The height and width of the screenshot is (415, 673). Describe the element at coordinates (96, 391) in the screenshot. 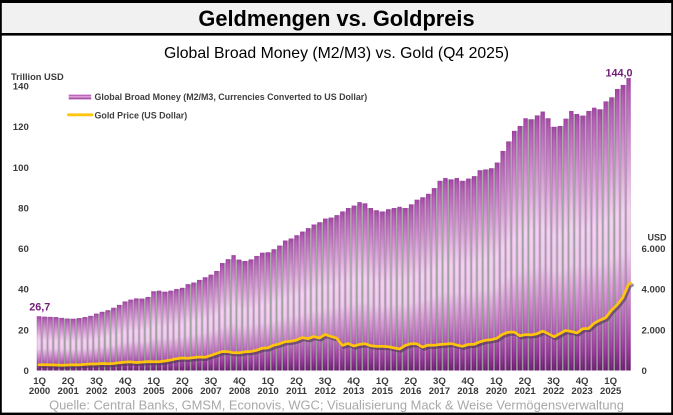

I see `svg-text: 2002` at that location.